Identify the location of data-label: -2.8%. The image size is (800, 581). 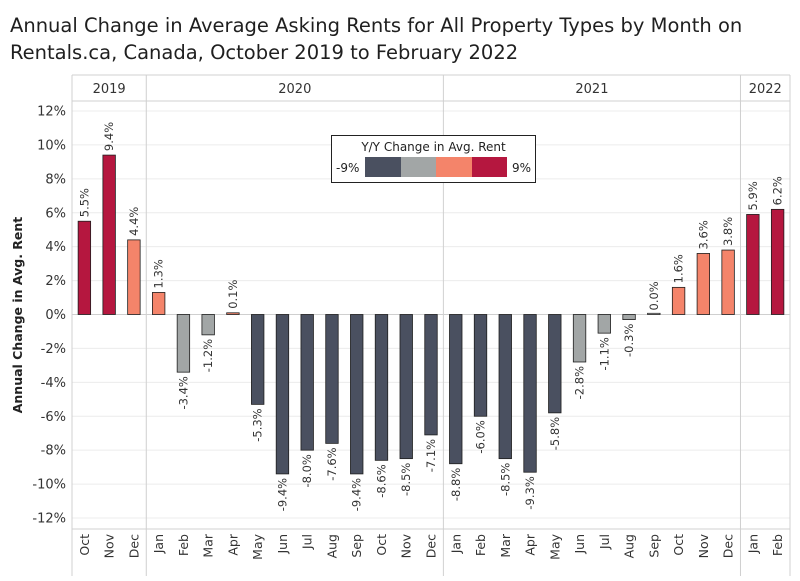
(580, 382).